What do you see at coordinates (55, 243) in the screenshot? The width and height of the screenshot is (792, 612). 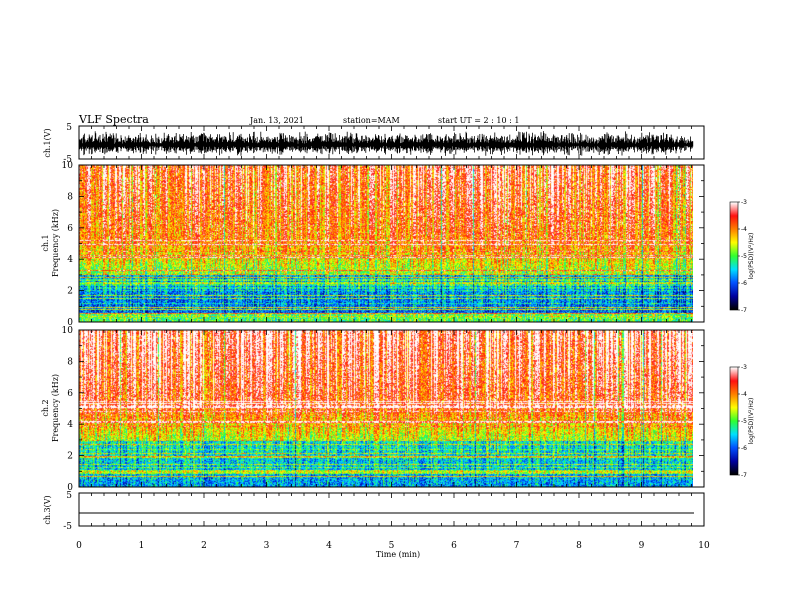 I see `ch1-spec-ylabel-line2: Frequency (kHz)` at bounding box center [55, 243].